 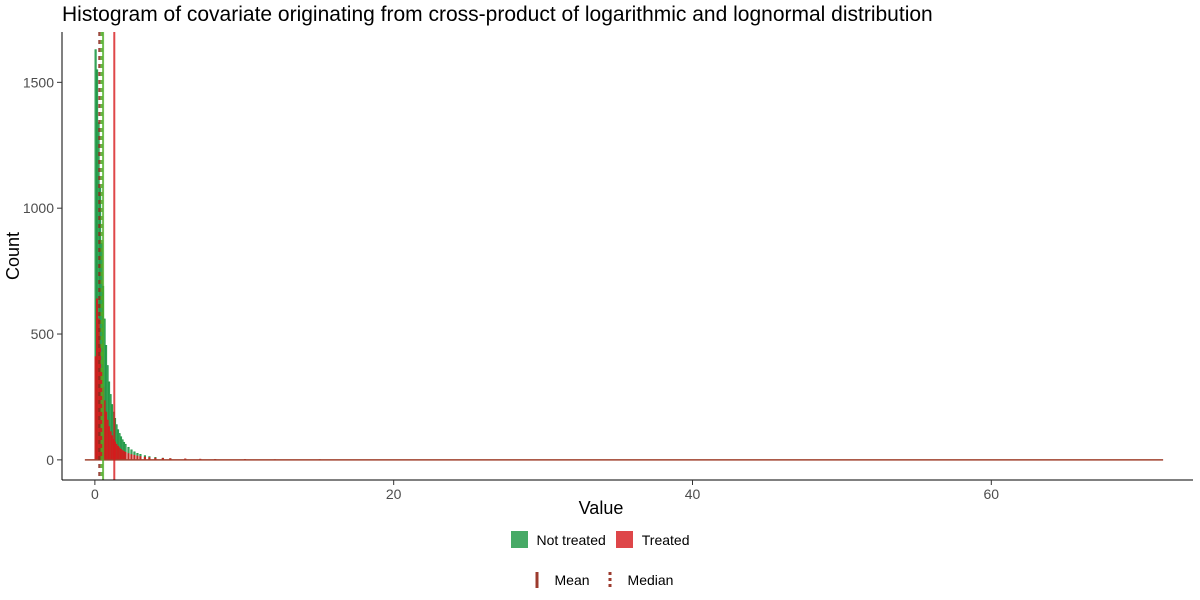 What do you see at coordinates (43, 334) in the screenshot?
I see `y-tick-label-500: 500` at bounding box center [43, 334].